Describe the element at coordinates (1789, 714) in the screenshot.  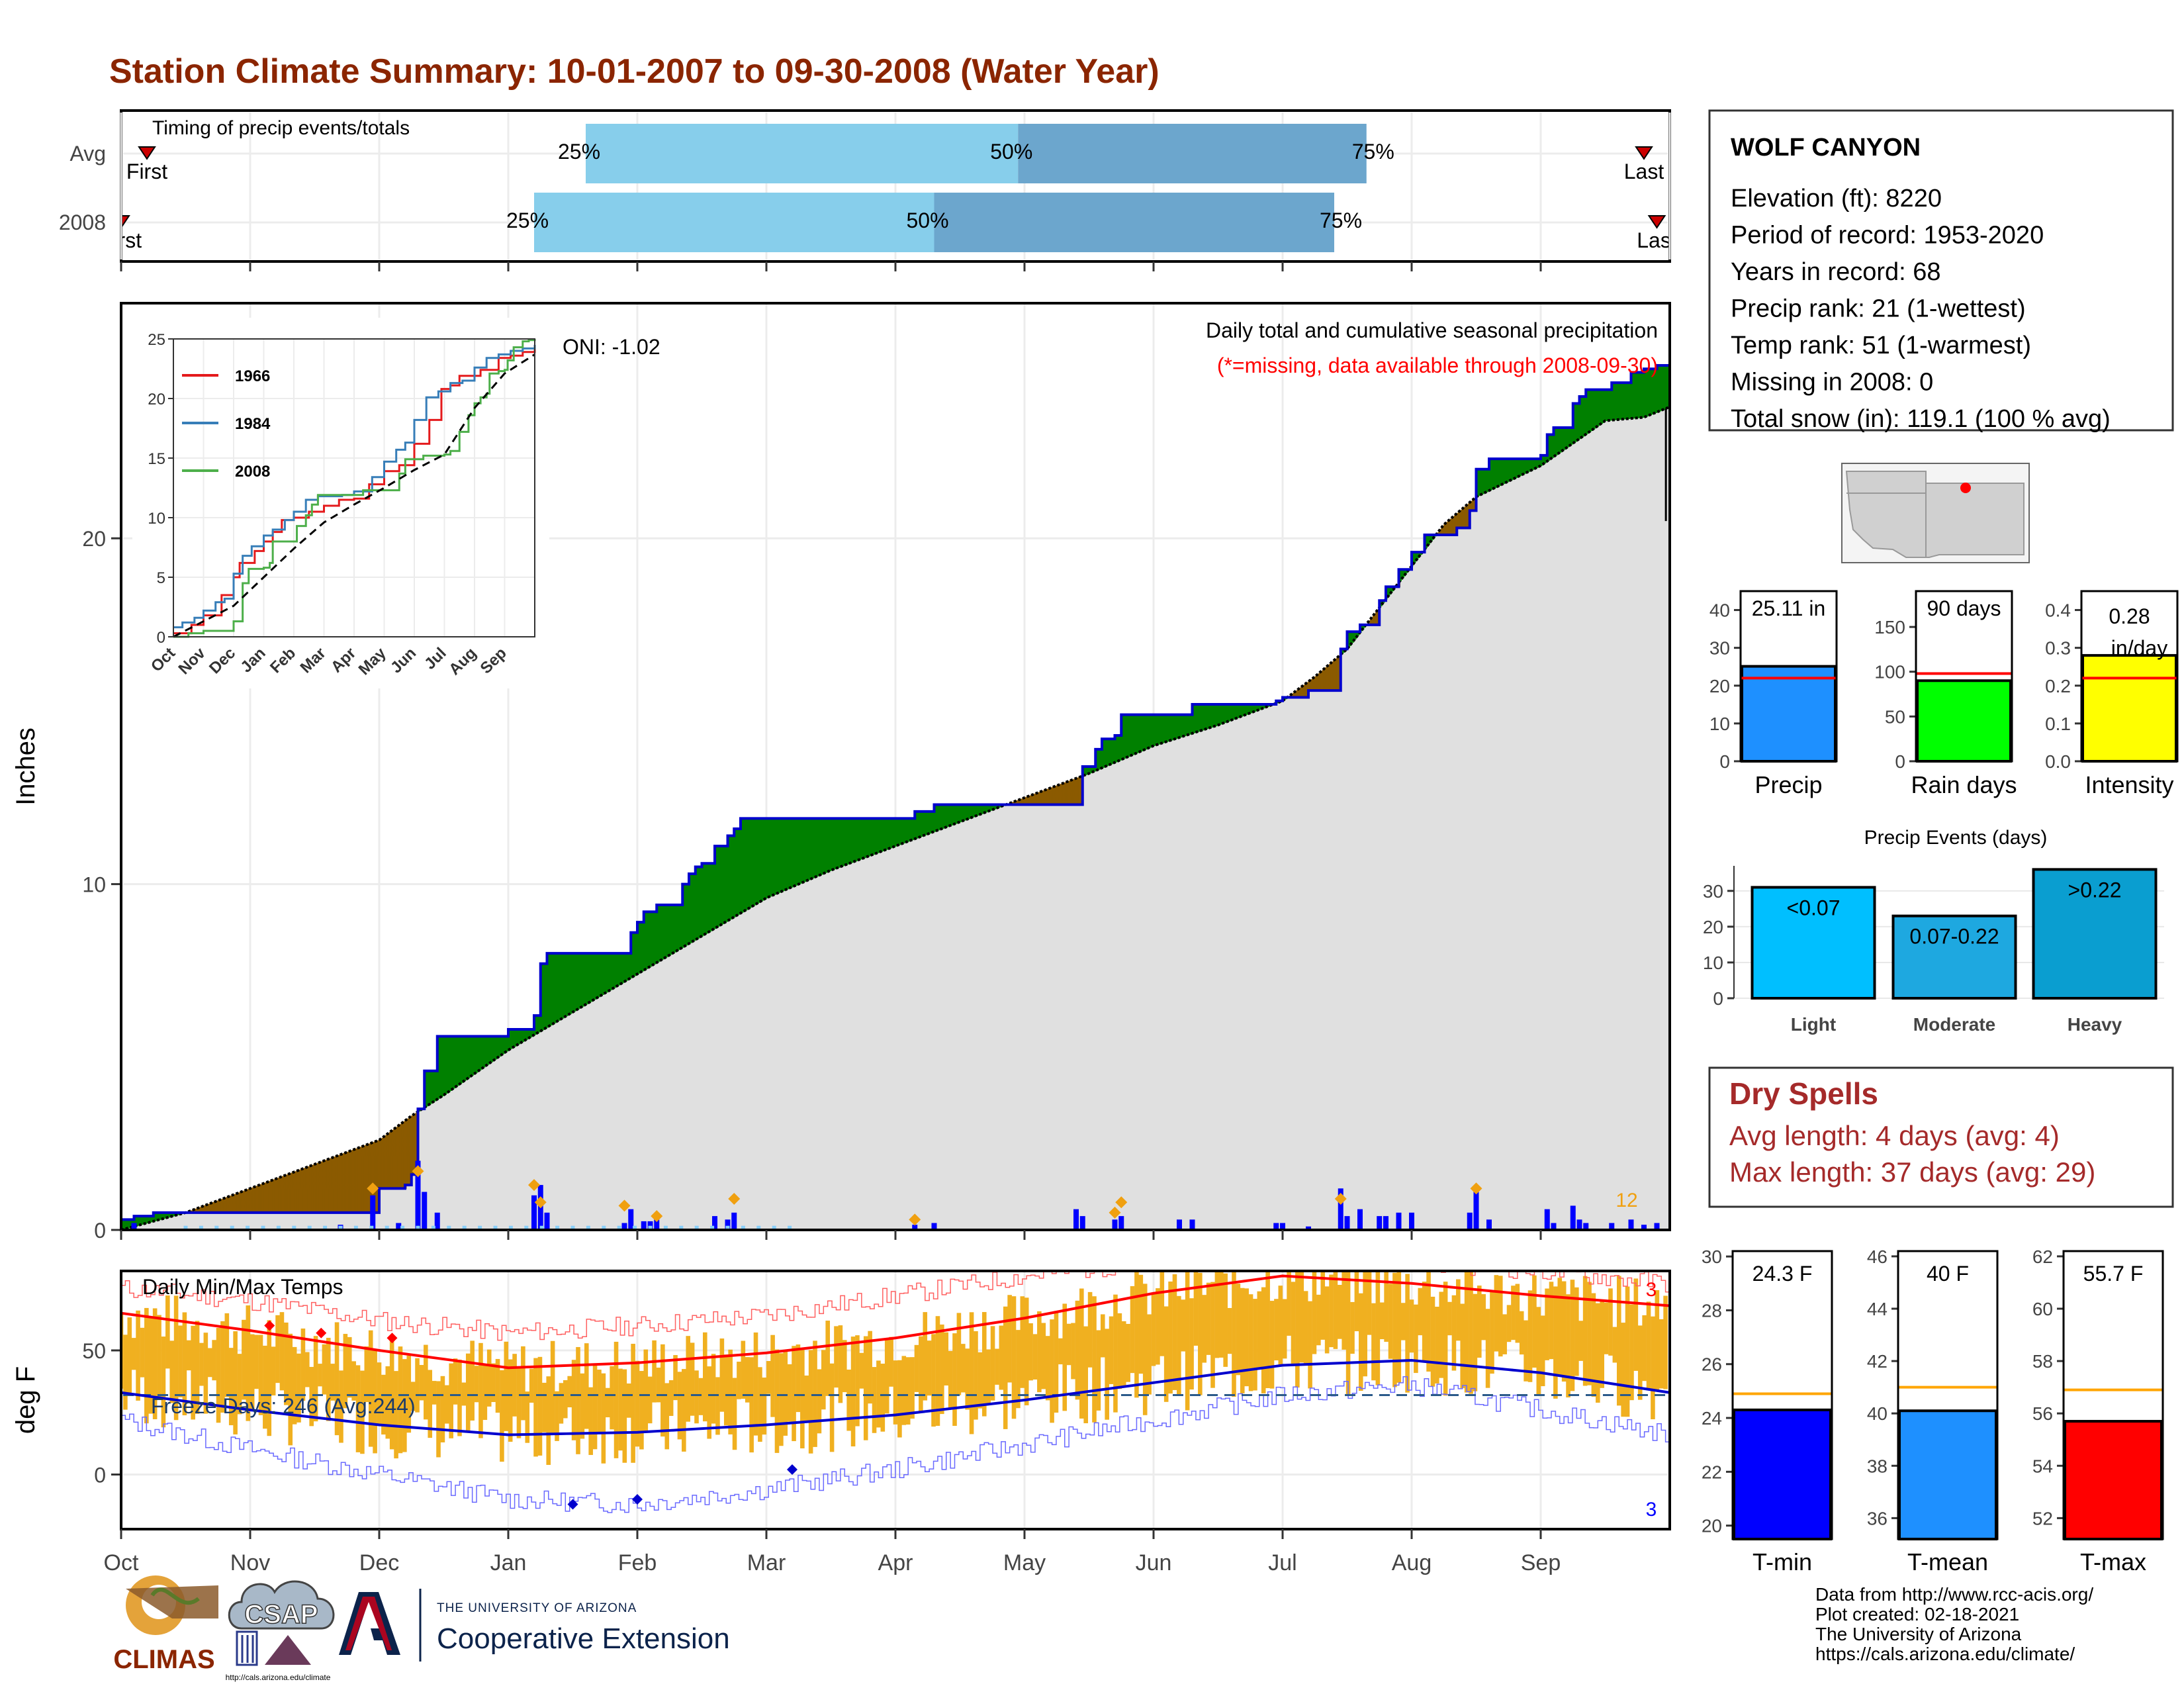
I see `summary-bar` at that location.